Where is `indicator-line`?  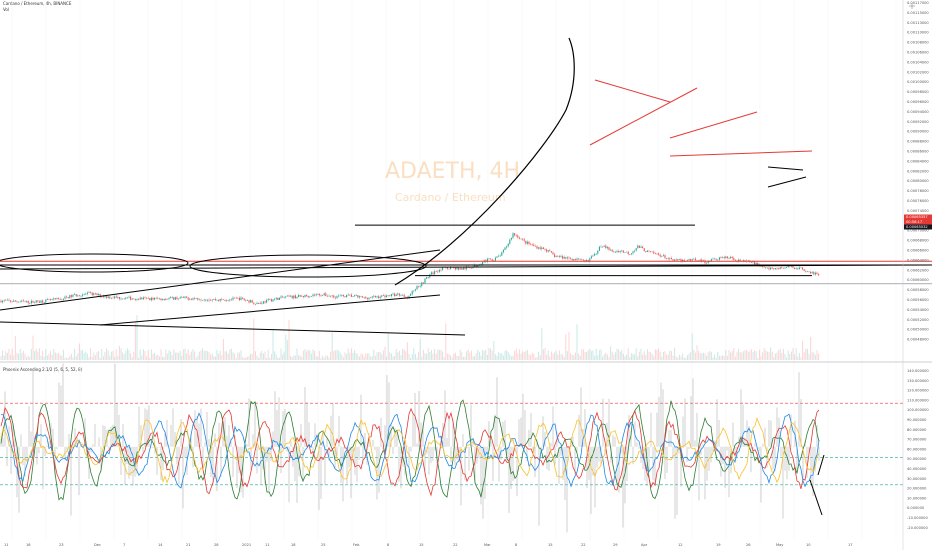 indicator-line is located at coordinates (410, 450).